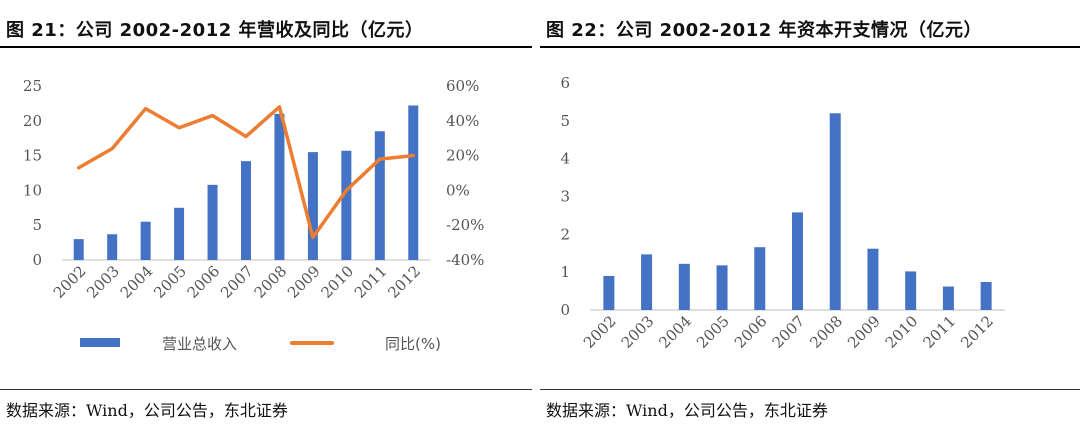  Describe the element at coordinates (32, 156) in the screenshot. I see `y-tick-label: 15` at that location.